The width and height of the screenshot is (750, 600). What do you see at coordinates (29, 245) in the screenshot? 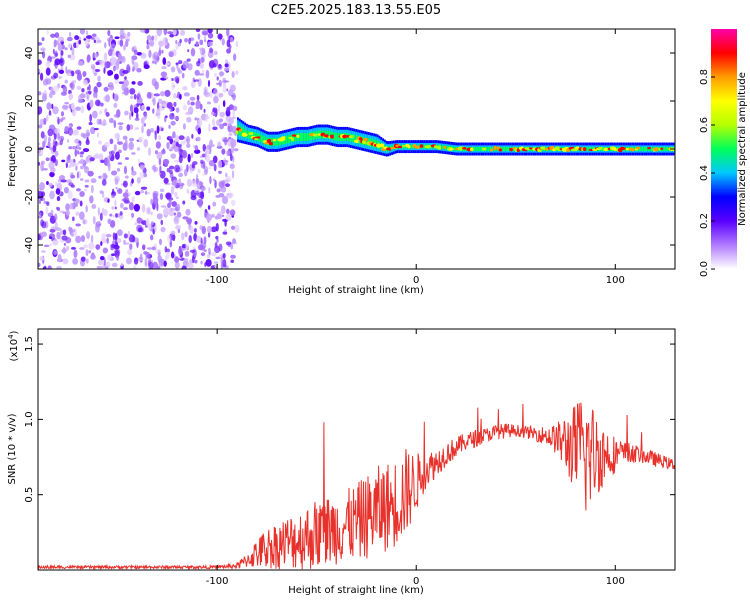
I see `spectrogram-y-tick-label: -40` at bounding box center [29, 245].